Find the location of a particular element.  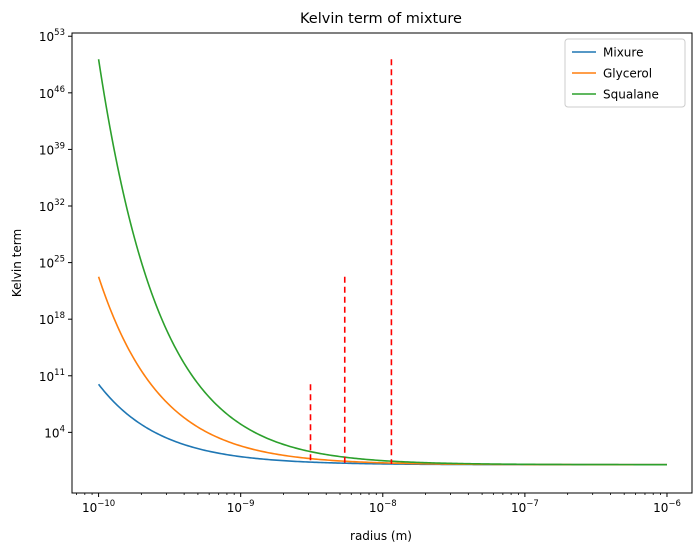

y-tick-label: 1046 is located at coordinates (52, 93).